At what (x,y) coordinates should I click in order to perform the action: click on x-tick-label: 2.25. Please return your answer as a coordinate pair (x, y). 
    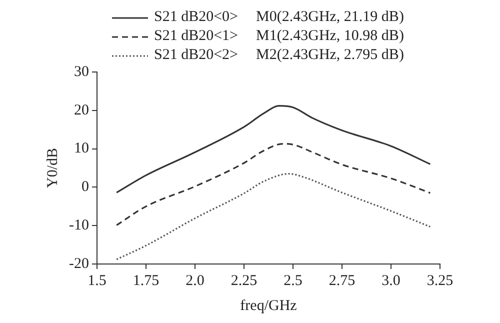
    Looking at the image, I should click on (244, 280).